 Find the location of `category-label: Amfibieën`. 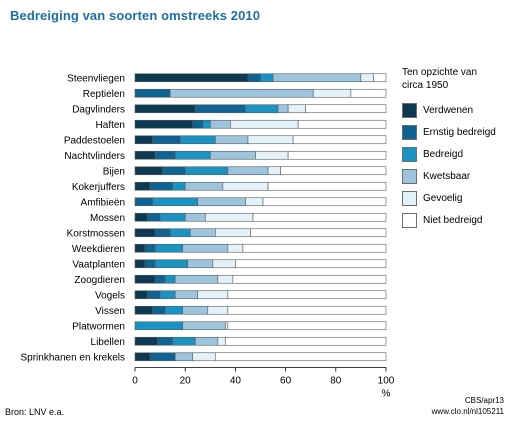

category-label: Amfibieën is located at coordinates (103, 202).